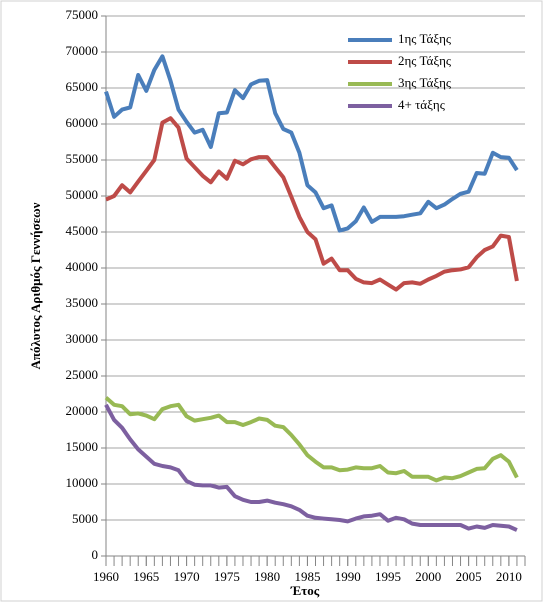 The width and height of the screenshot is (543, 602). Describe the element at coordinates (509, 576) in the screenshot. I see `x-tick-label: 2010` at that location.